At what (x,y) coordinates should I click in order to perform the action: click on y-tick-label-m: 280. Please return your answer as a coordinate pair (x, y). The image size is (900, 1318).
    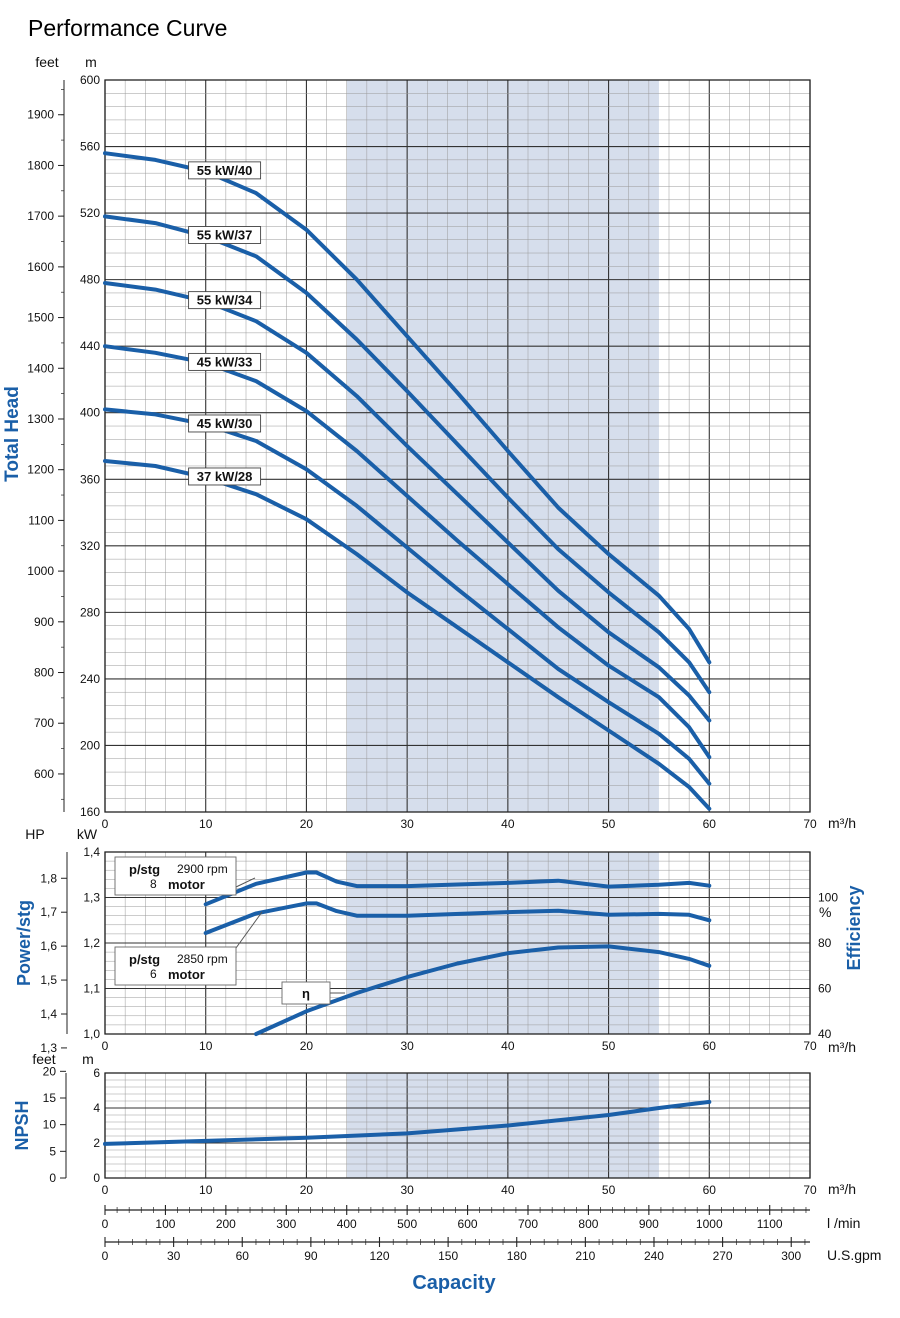
    Looking at the image, I should click on (90, 612).